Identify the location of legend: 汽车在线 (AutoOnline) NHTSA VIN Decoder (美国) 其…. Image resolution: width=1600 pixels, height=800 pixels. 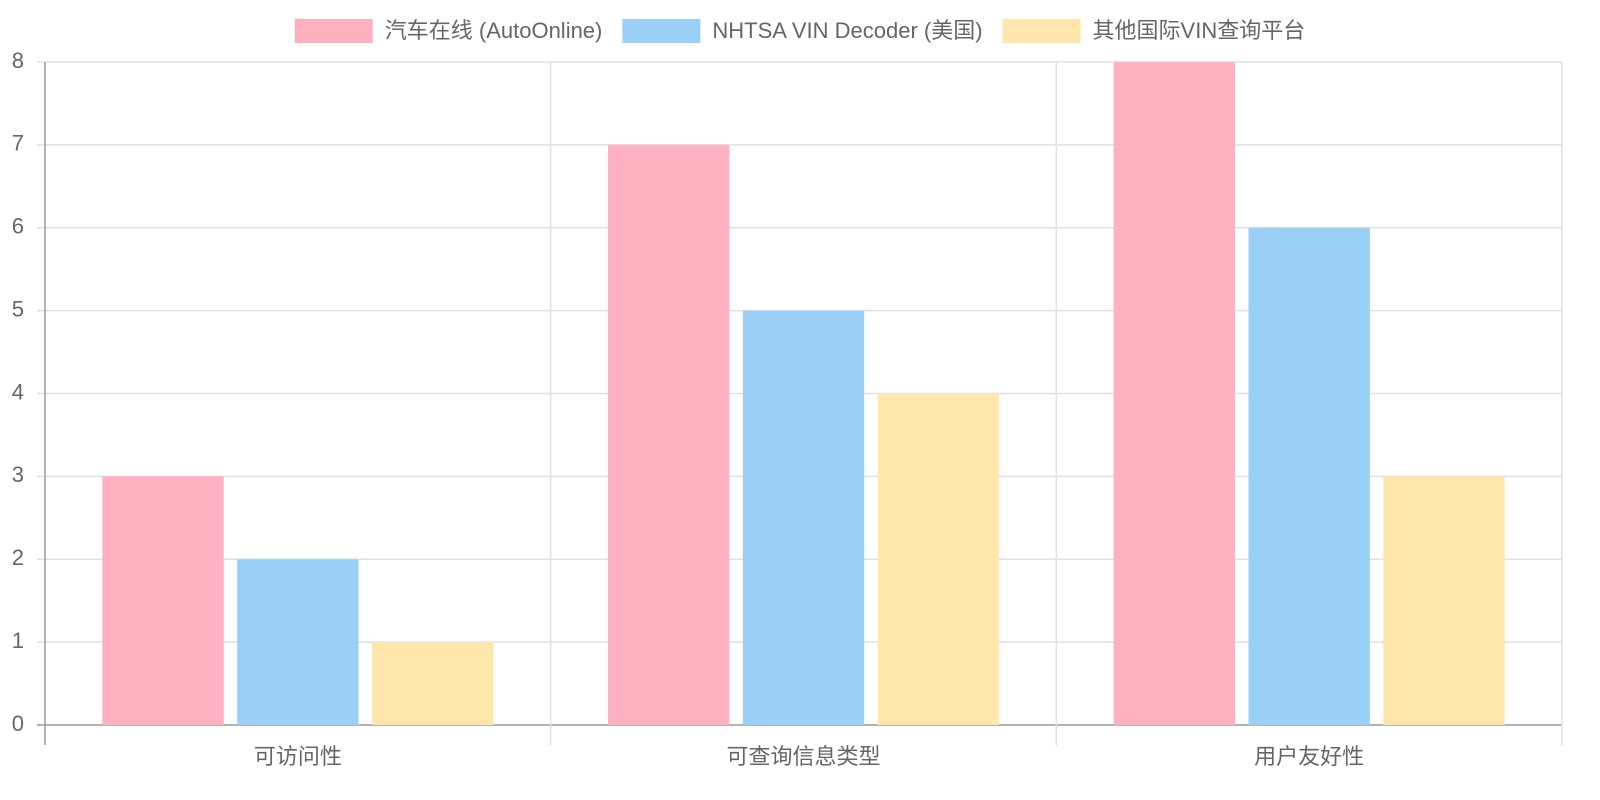
(800, 30).